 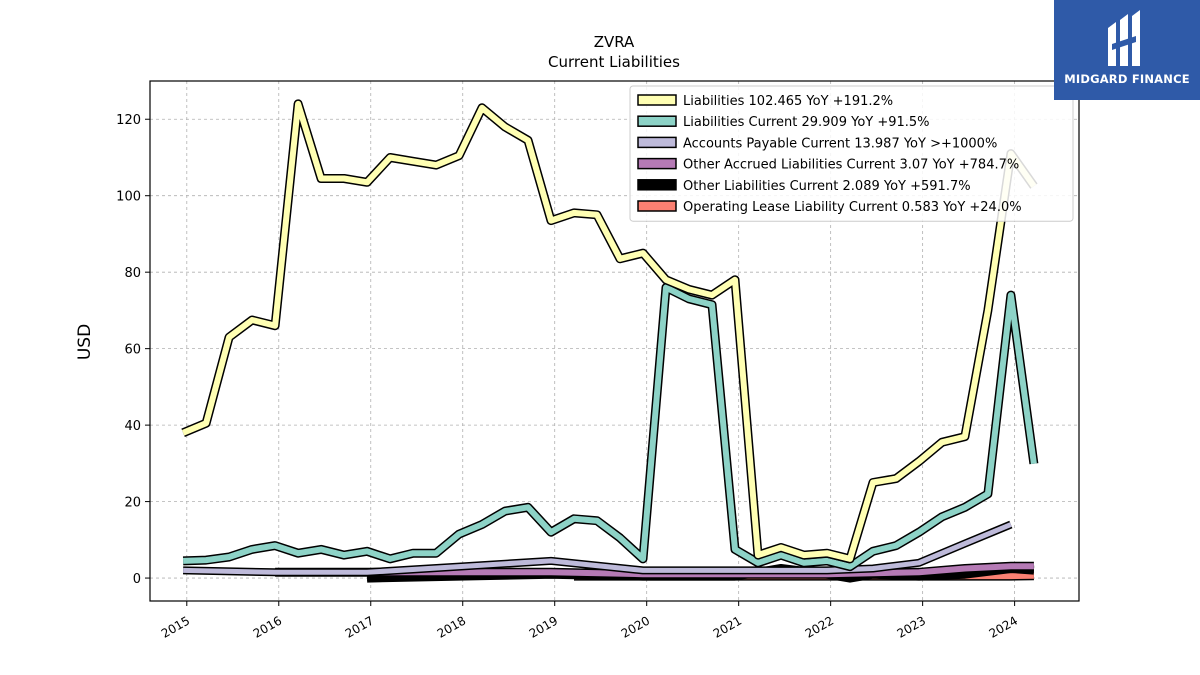 I want to click on brand-logo: MIDGARD FINANCE, so click(x=1127, y=50).